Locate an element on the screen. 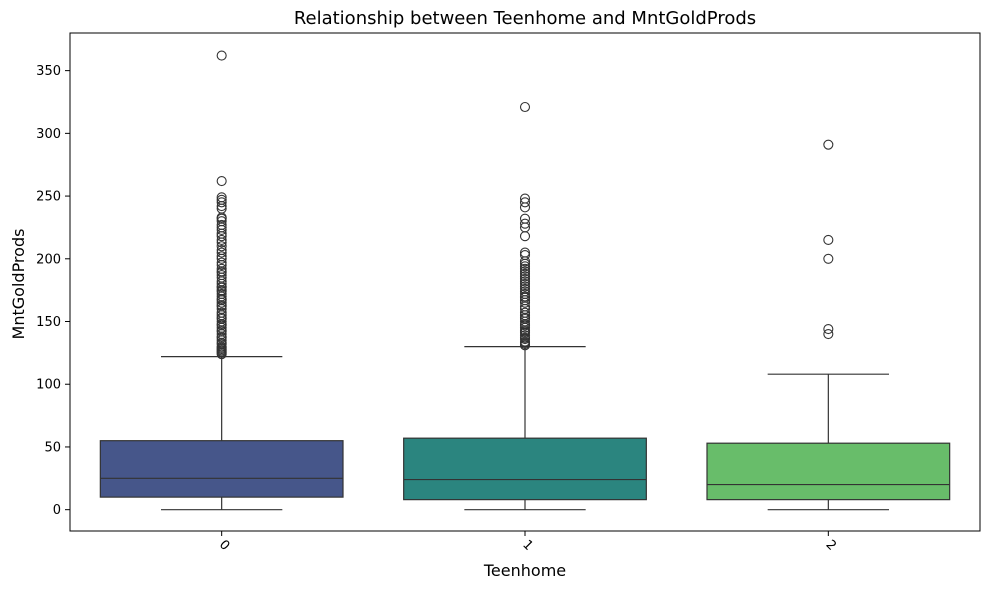 Image resolution: width=989 pixels, height=594 pixels. y-tick-label: 350 is located at coordinates (48, 71).